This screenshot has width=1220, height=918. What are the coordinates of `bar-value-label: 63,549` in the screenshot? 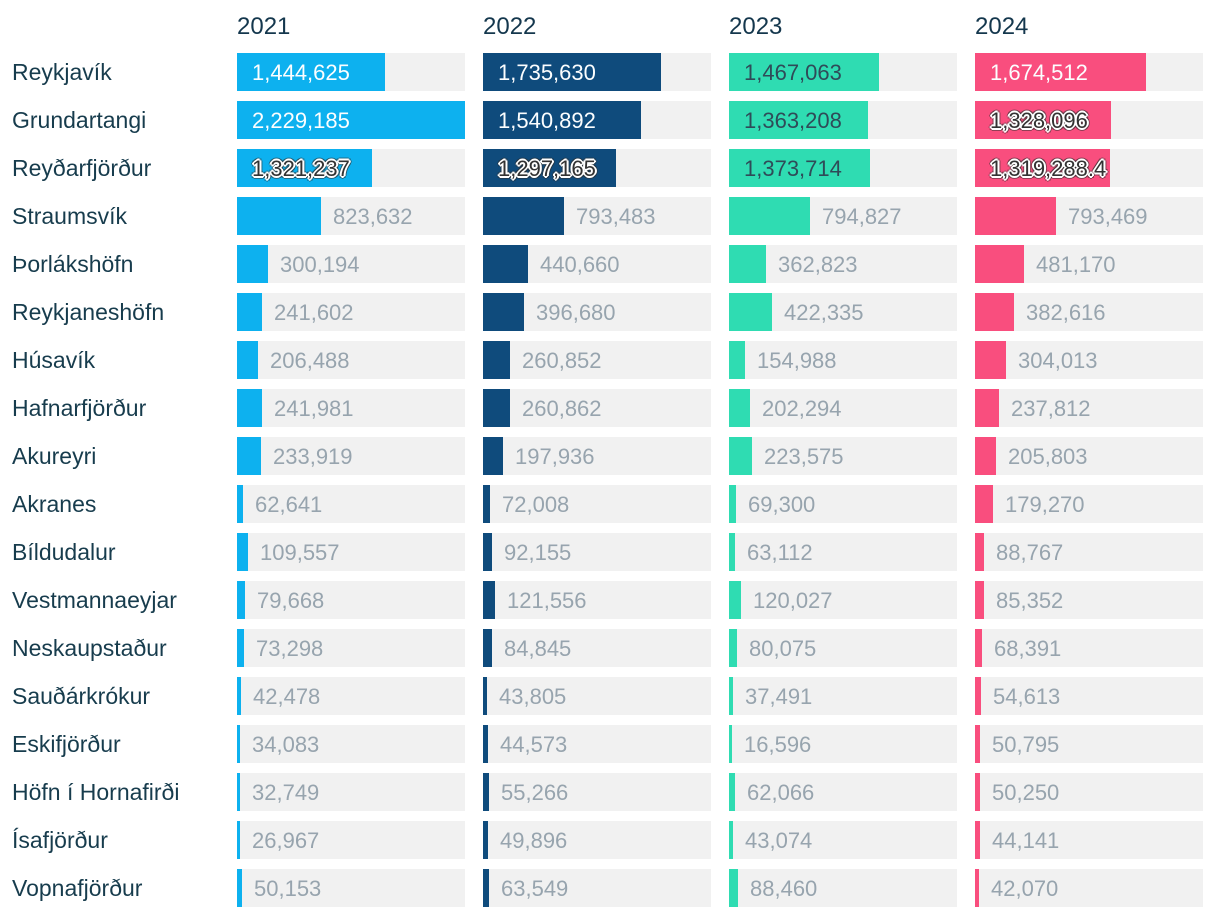 It's located at (535, 888).